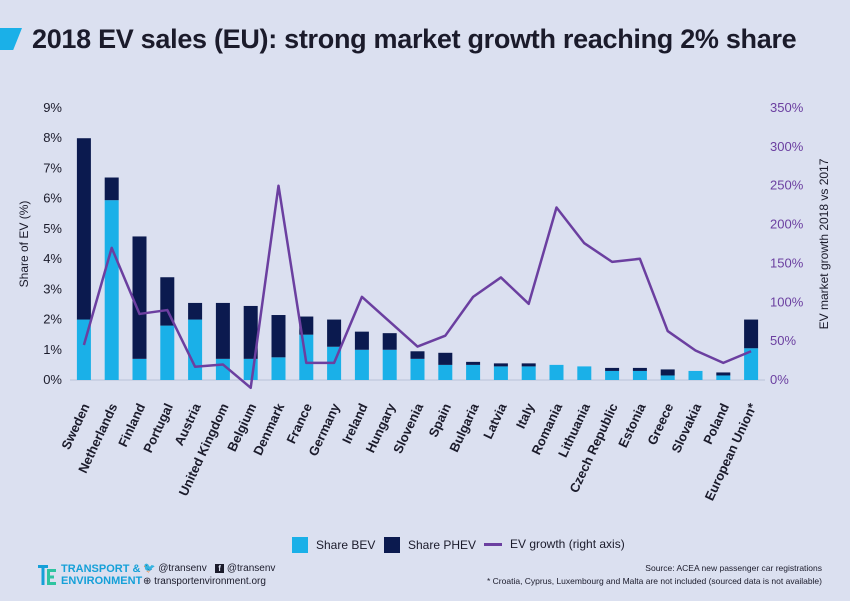  Describe the element at coordinates (24, 244) in the screenshot. I see `y-left-axis-label: Share of EV (%)` at that location.